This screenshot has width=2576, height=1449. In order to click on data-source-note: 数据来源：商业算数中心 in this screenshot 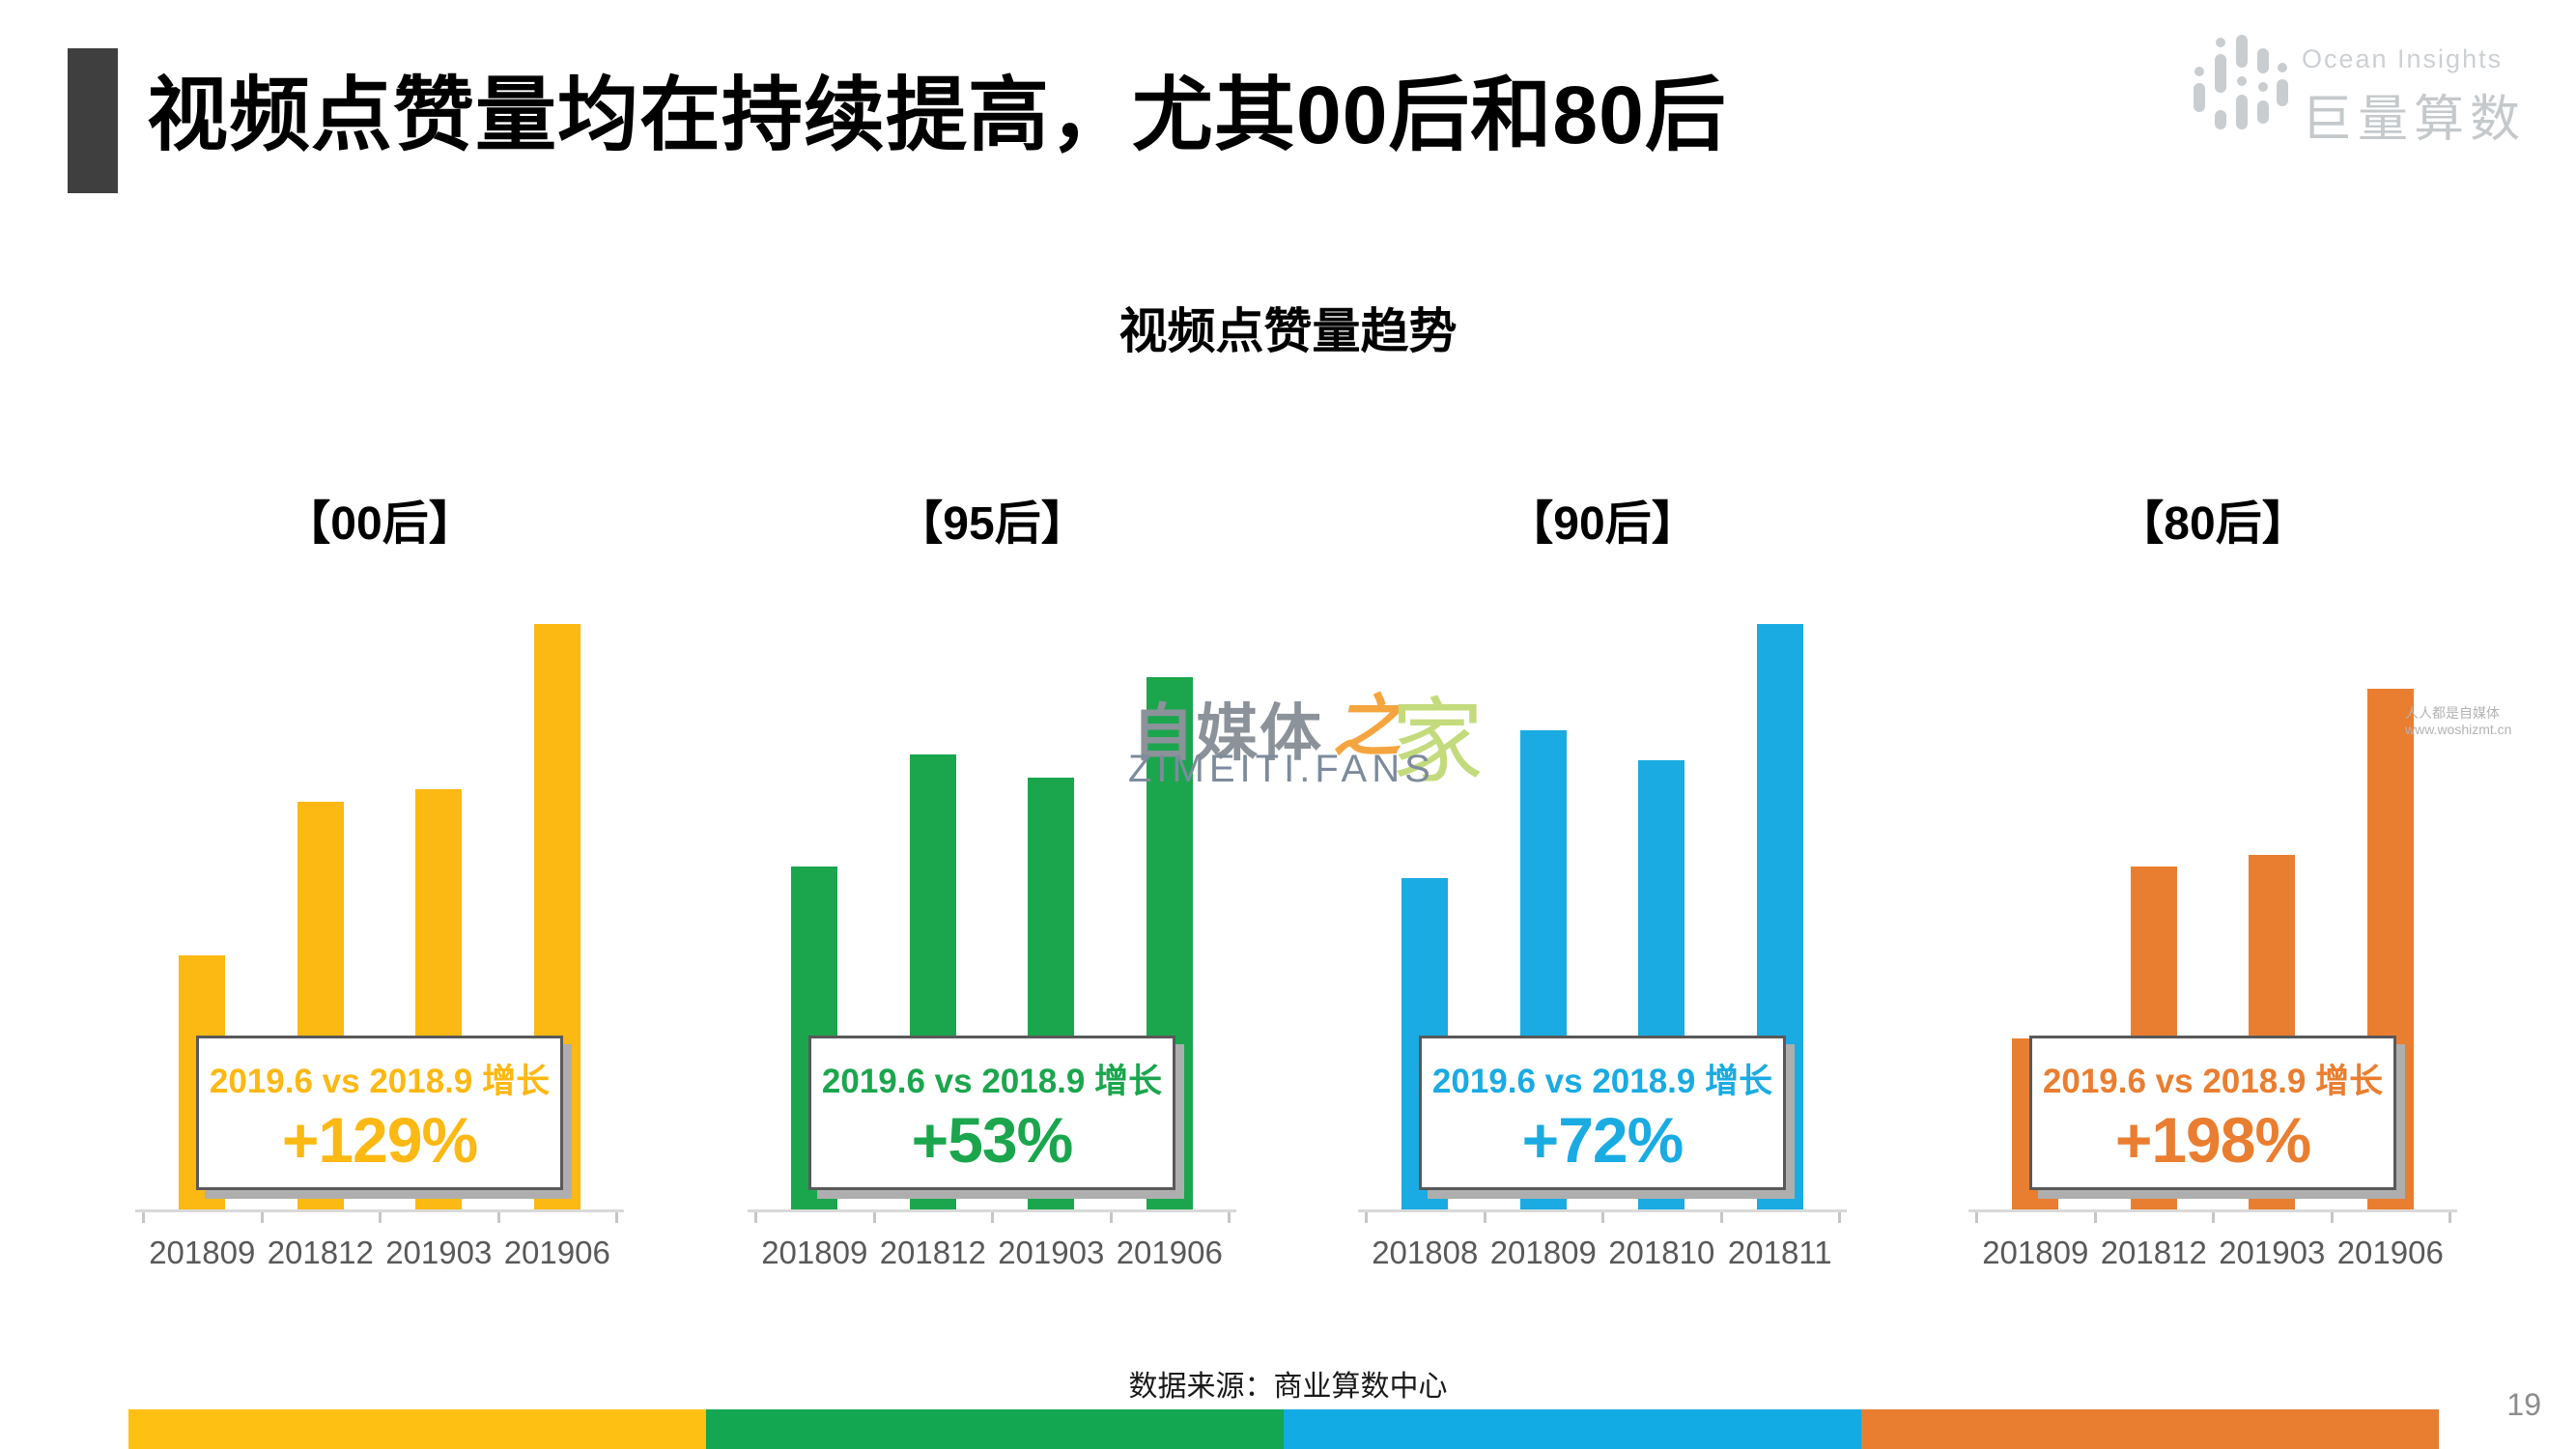, I will do `click(1288, 1387)`.